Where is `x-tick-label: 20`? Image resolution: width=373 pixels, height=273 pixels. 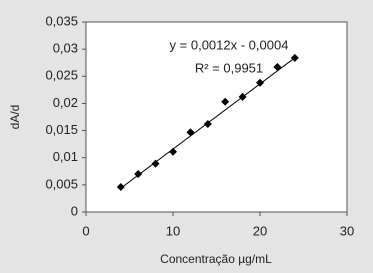 x-tick-label: 20 is located at coordinates (260, 230).